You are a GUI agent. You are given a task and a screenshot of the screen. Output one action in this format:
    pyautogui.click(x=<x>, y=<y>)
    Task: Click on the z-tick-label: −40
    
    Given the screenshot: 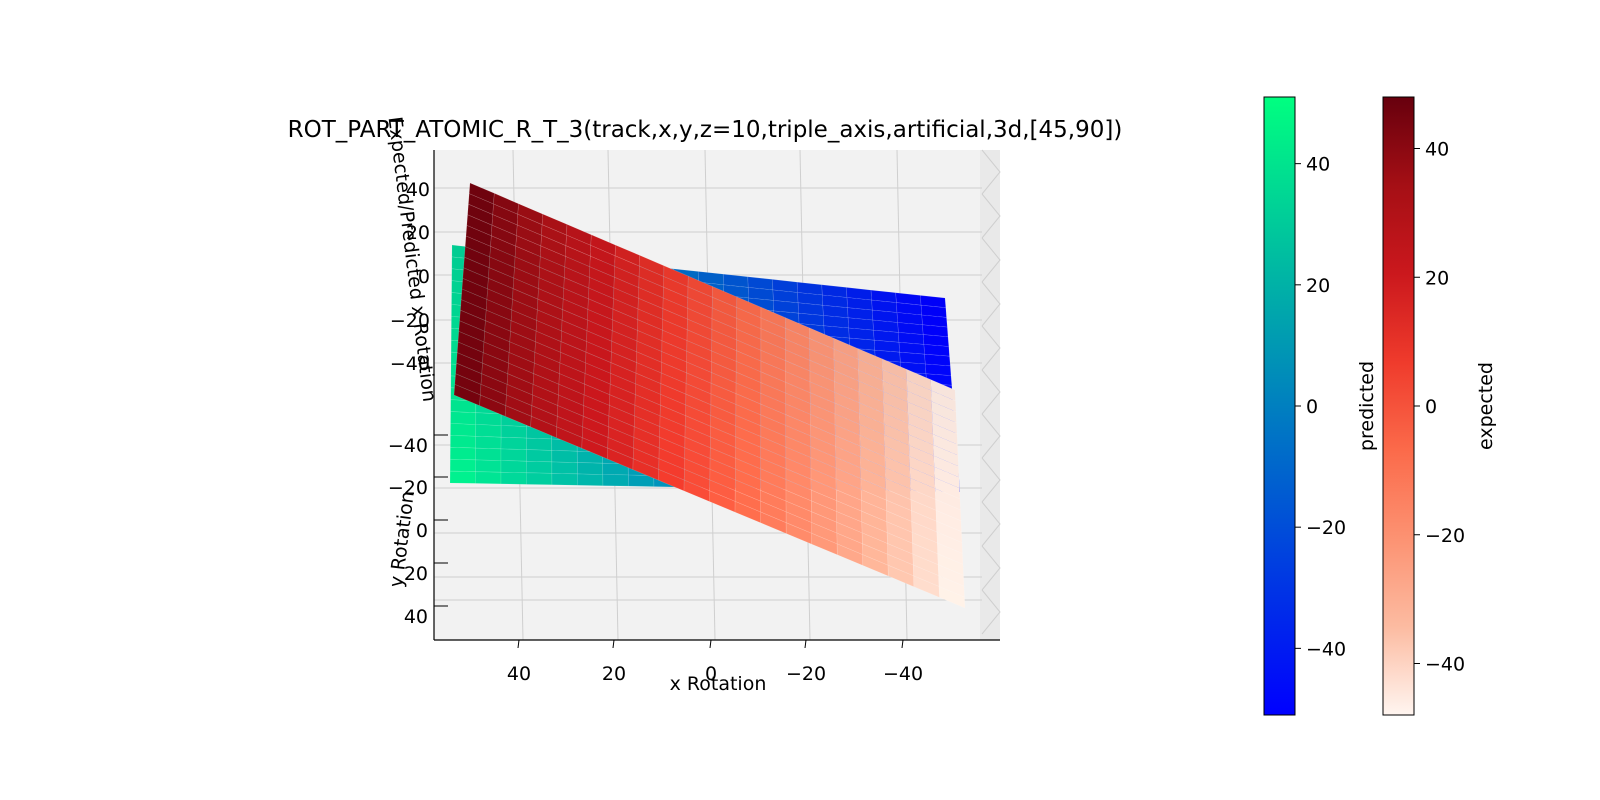 What is the action you would take?
    pyautogui.click(x=410, y=364)
    